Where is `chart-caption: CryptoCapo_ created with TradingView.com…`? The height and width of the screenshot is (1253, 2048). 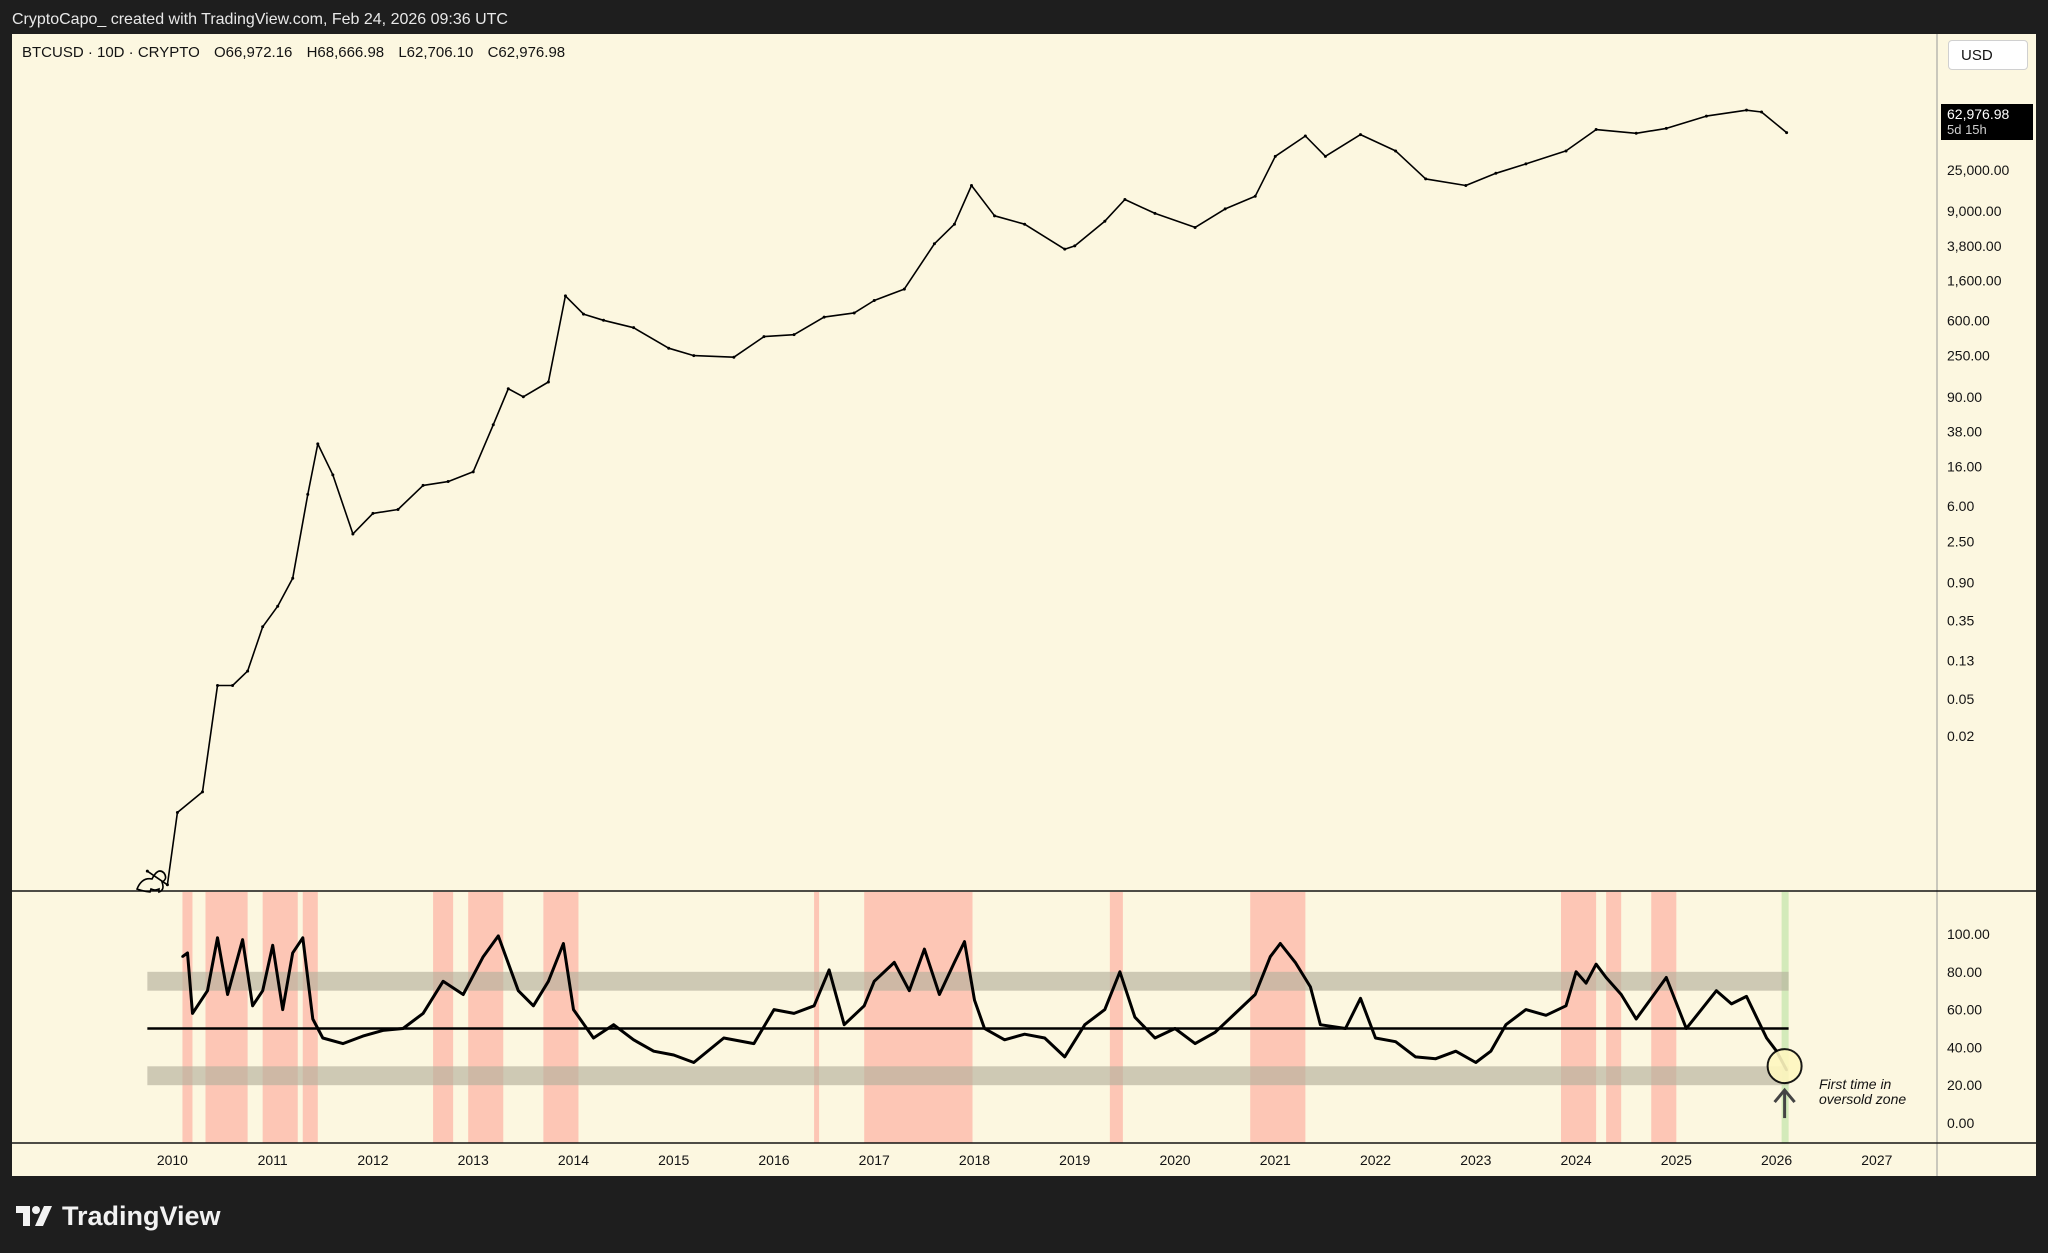
chart-caption: CryptoCapo_ created with TradingView.com… is located at coordinates (260, 19).